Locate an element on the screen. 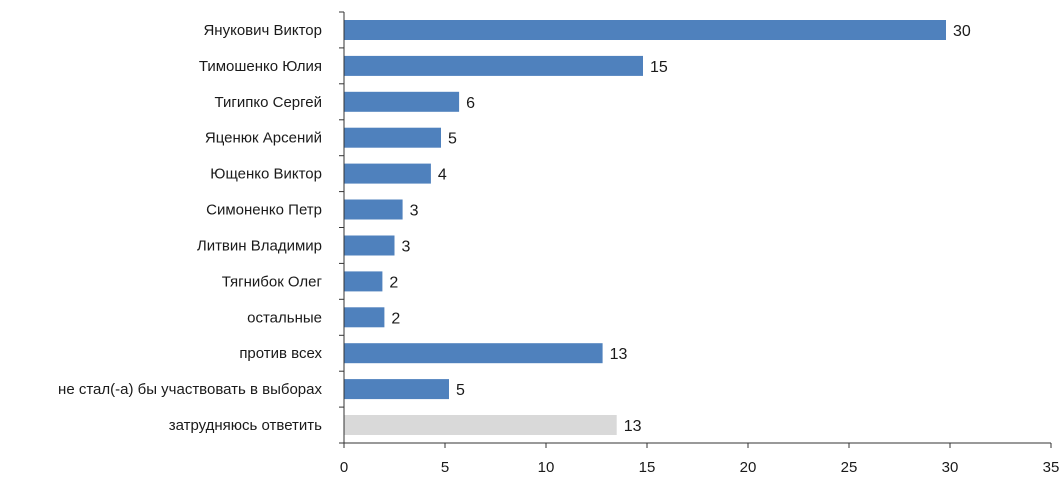 The height and width of the screenshot is (479, 1064). category-label: Яценюк Арсений is located at coordinates (263, 138).